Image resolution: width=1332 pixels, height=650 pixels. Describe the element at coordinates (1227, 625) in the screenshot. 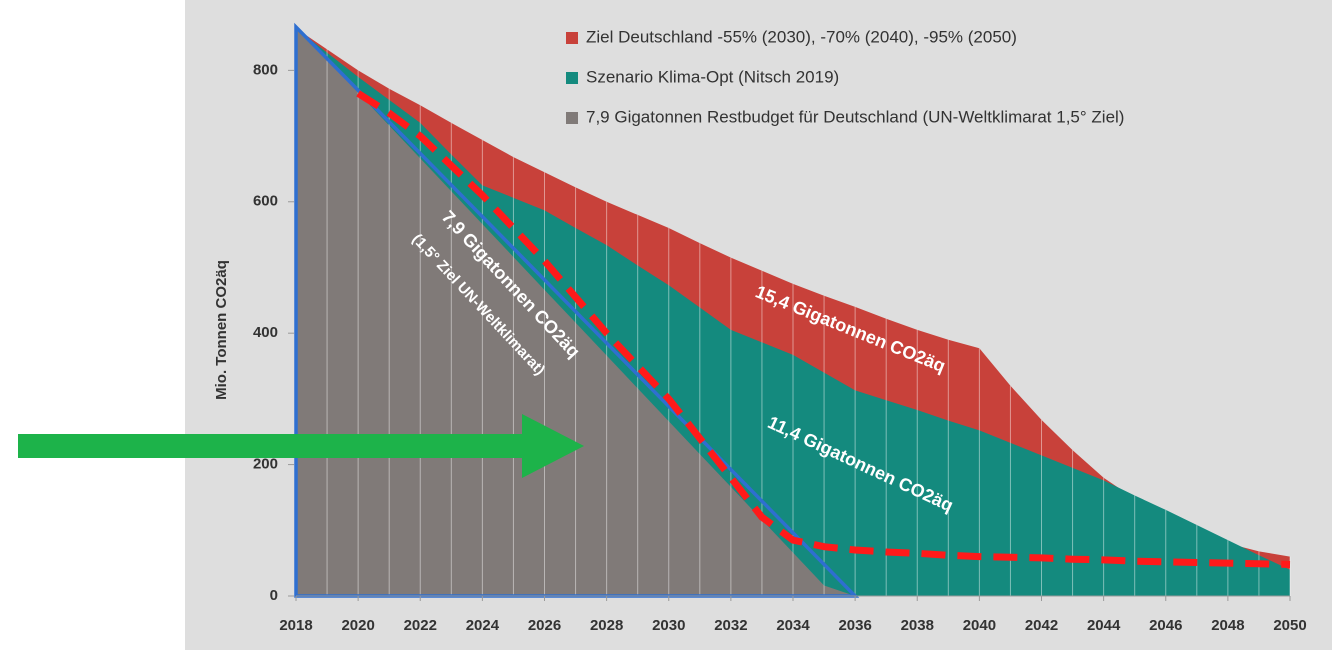

I see `x-tick-label: 2048` at that location.